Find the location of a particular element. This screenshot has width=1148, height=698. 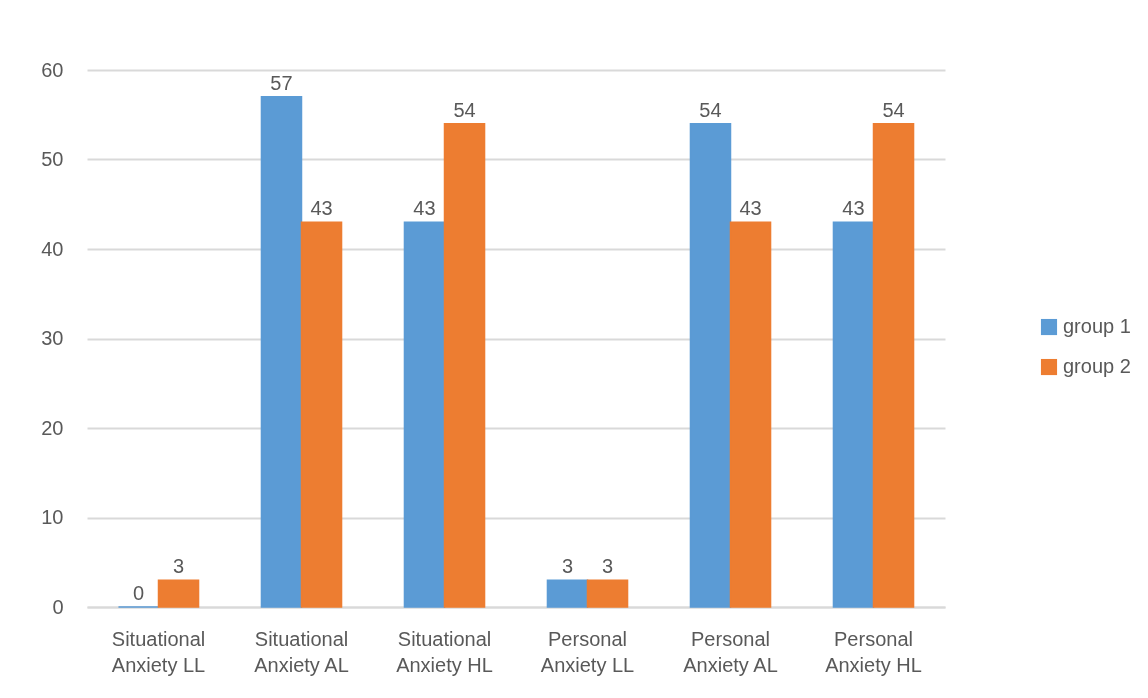

y-tick-label: 50 is located at coordinates (52, 159).